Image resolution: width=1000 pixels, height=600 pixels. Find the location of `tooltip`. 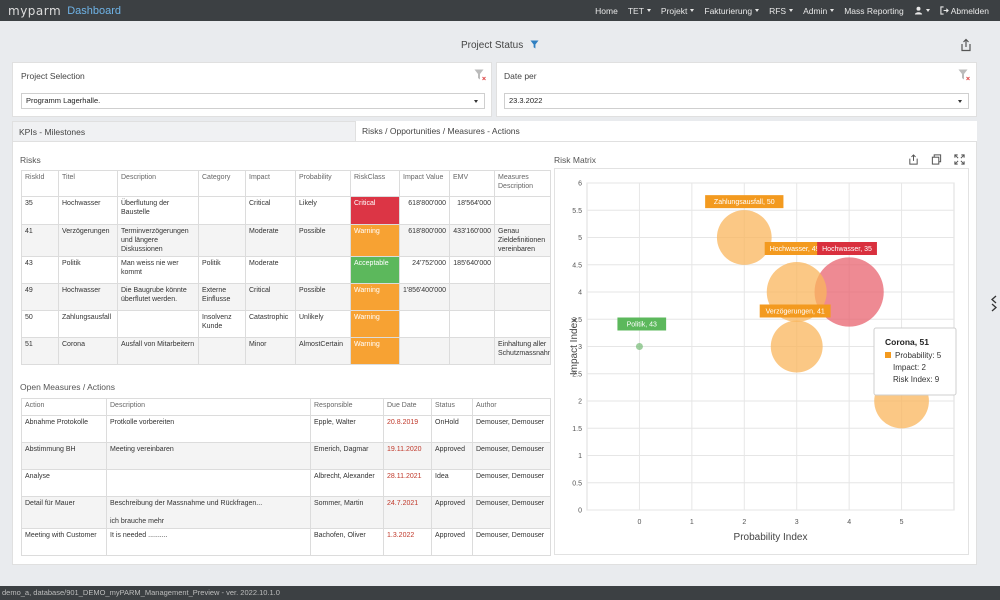

tooltip is located at coordinates (915, 361).